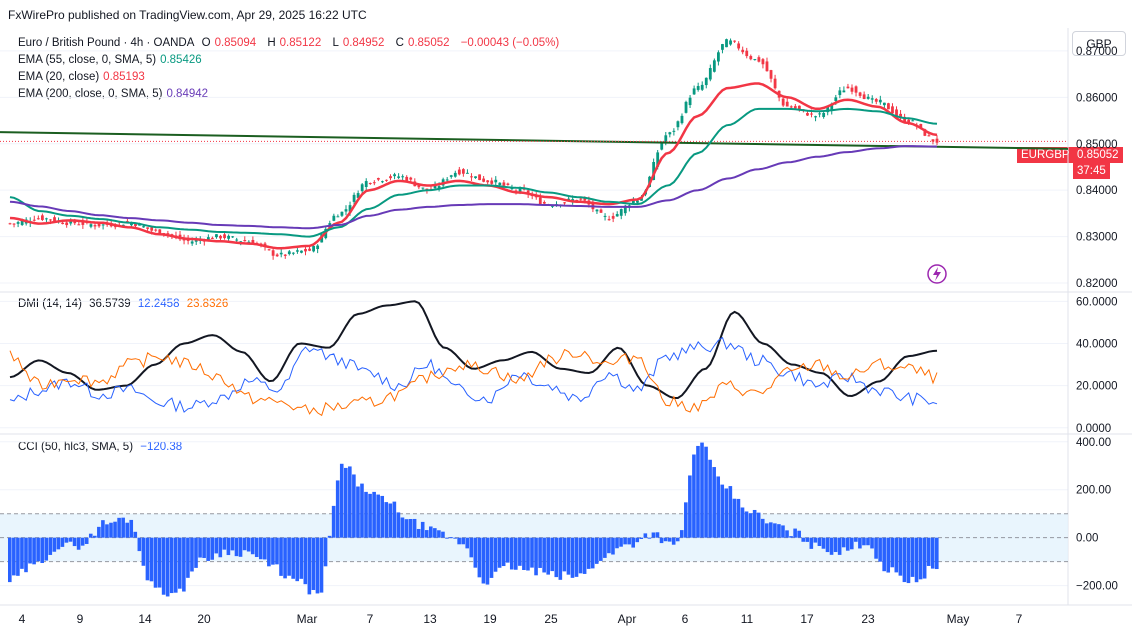 This screenshot has height=637, width=1132. What do you see at coordinates (1097, 587) in the screenshot?
I see `cci-y-tick-label: −200.00` at bounding box center [1097, 587].